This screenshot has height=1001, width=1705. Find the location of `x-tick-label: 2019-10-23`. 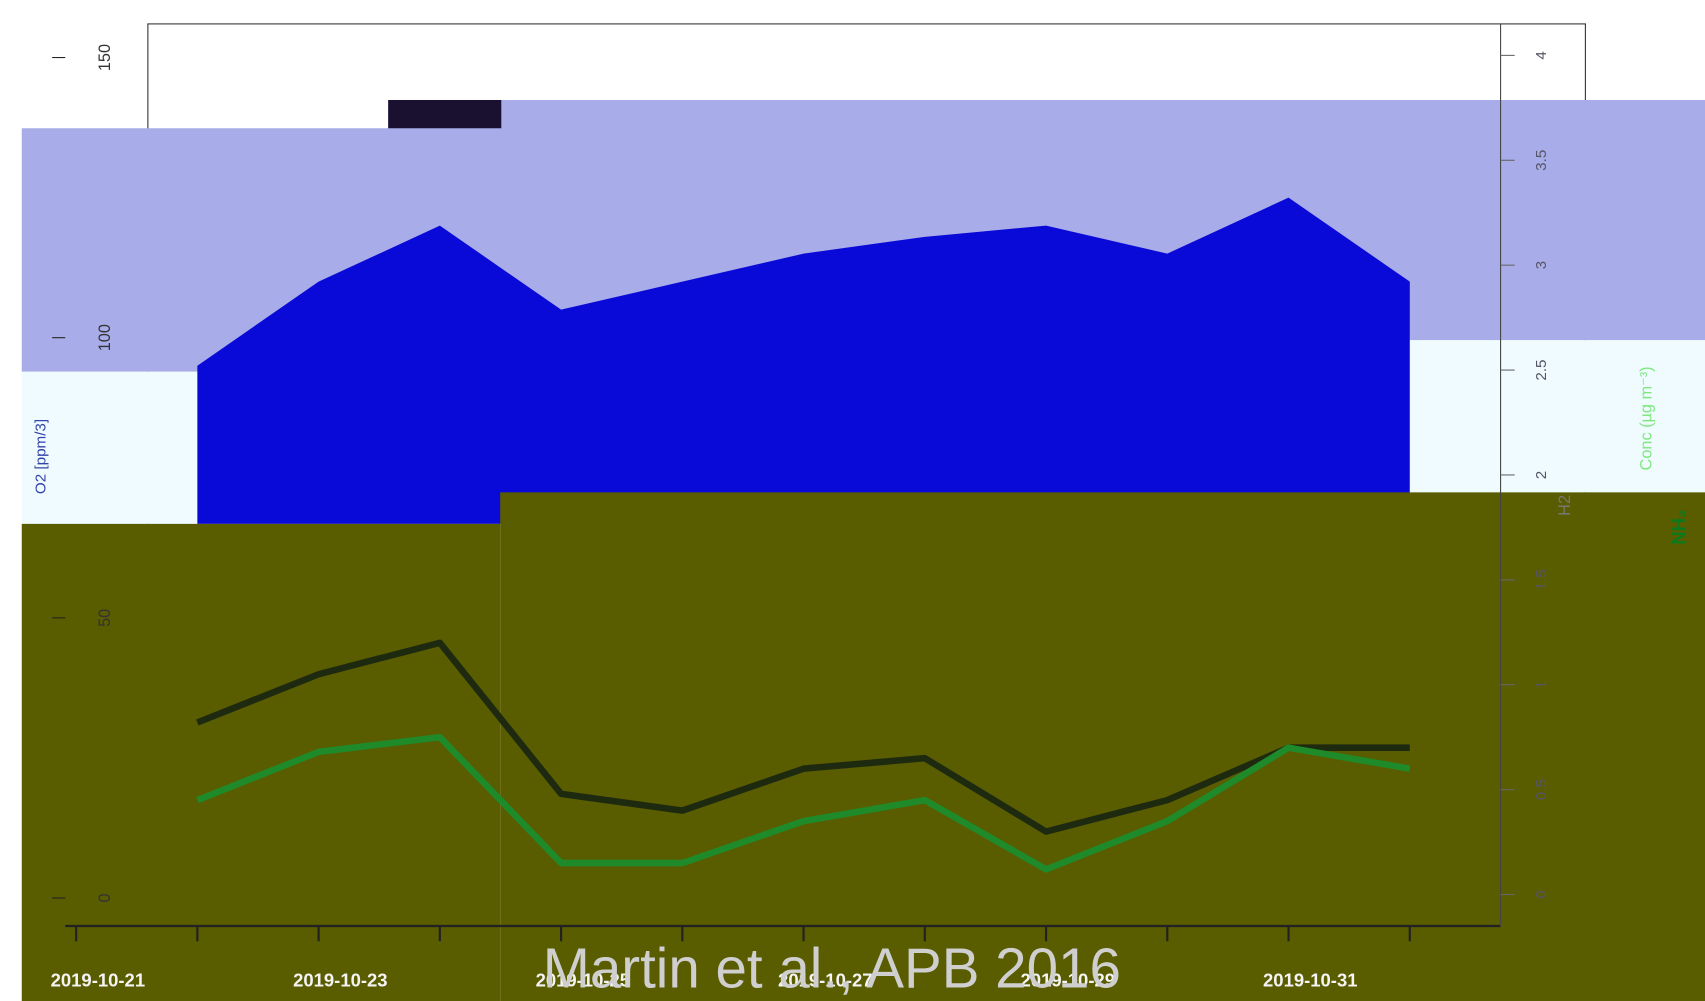

x-tick-label: 2019-10-23 is located at coordinates (340, 979).